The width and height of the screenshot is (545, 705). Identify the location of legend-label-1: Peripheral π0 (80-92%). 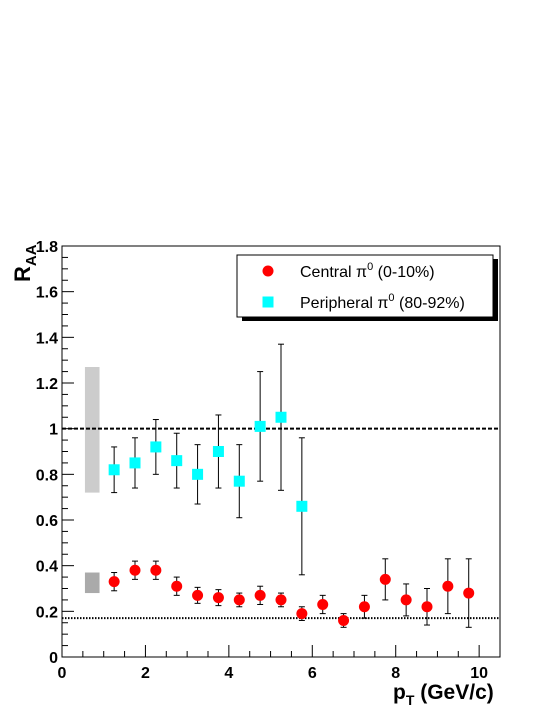
(382, 302).